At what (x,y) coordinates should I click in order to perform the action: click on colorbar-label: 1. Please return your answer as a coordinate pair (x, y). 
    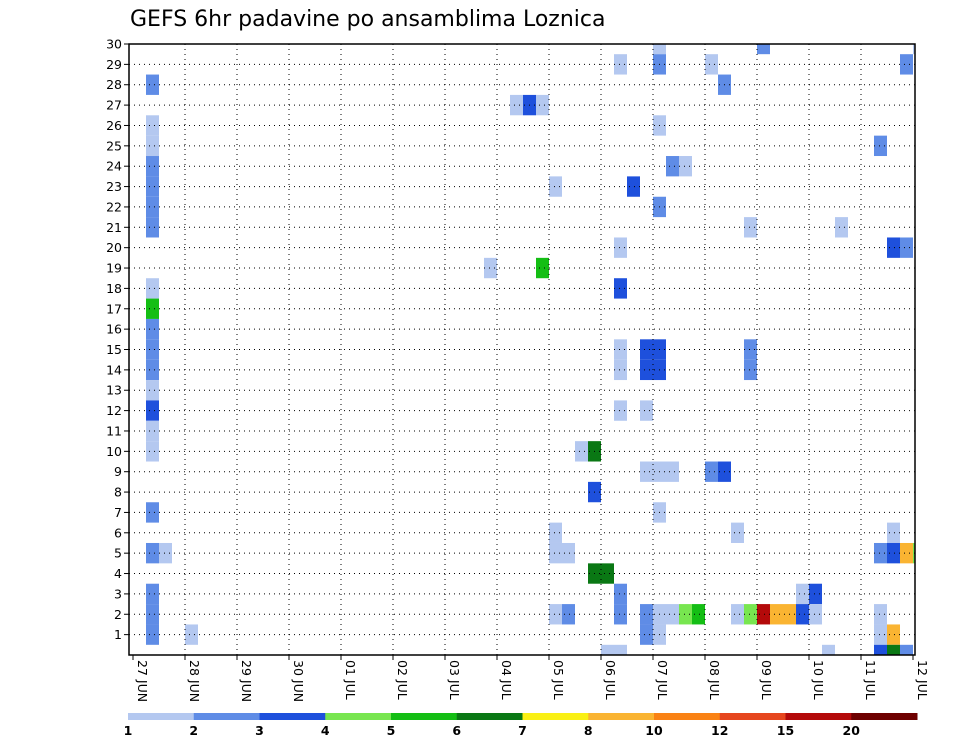
    Looking at the image, I should click on (128, 730).